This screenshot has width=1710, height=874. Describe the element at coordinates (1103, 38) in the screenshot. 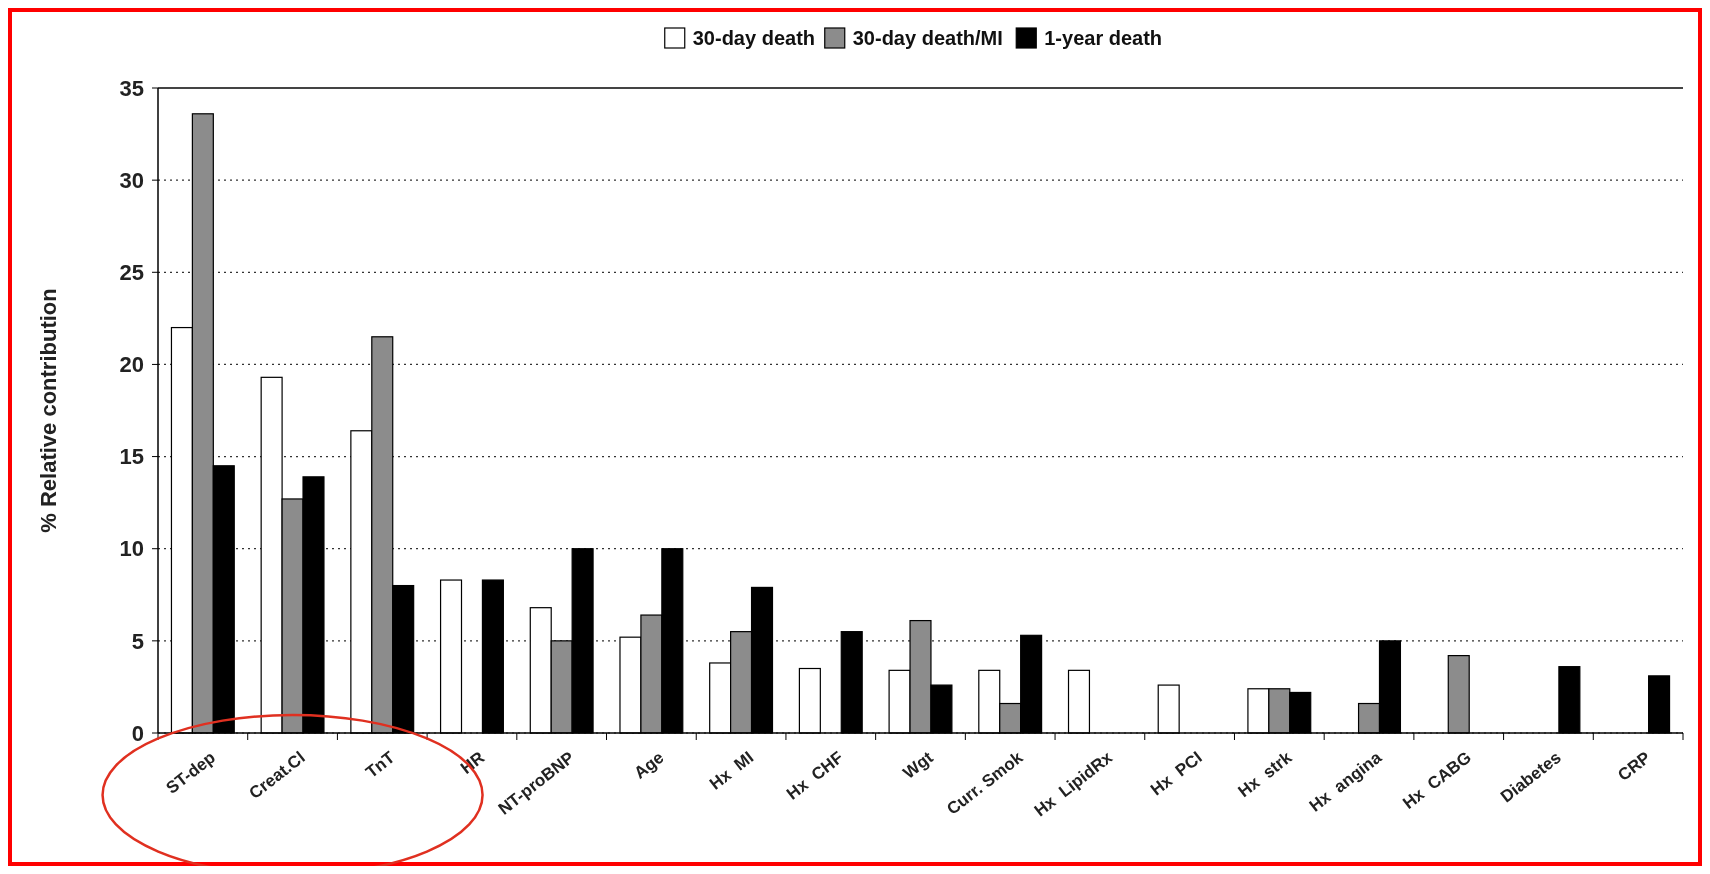

I see `legend-label: 1-year death` at that location.